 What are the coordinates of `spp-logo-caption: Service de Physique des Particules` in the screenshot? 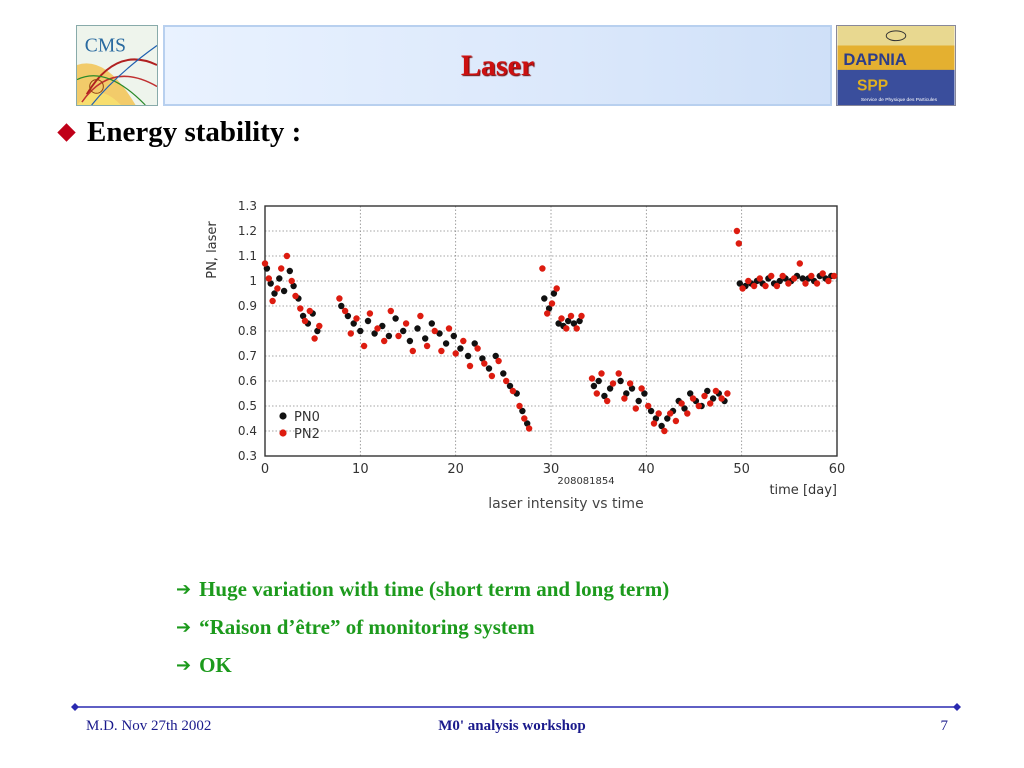 It's located at (899, 100).